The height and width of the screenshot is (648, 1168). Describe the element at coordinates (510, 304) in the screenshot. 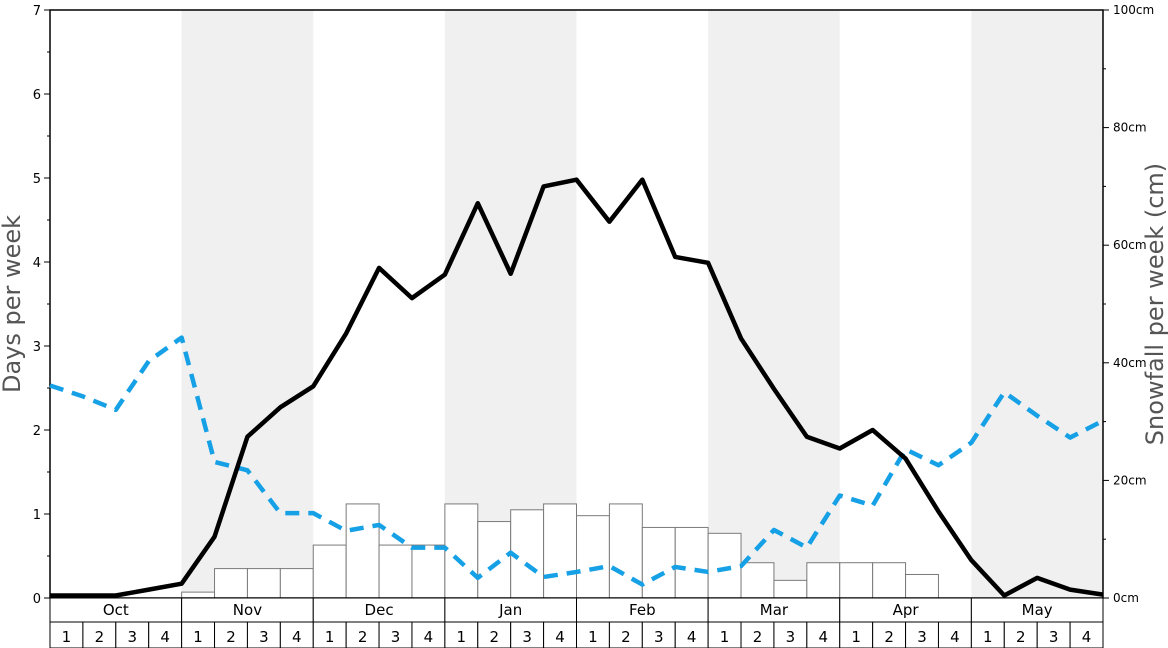

I see `month-shade-jan` at that location.